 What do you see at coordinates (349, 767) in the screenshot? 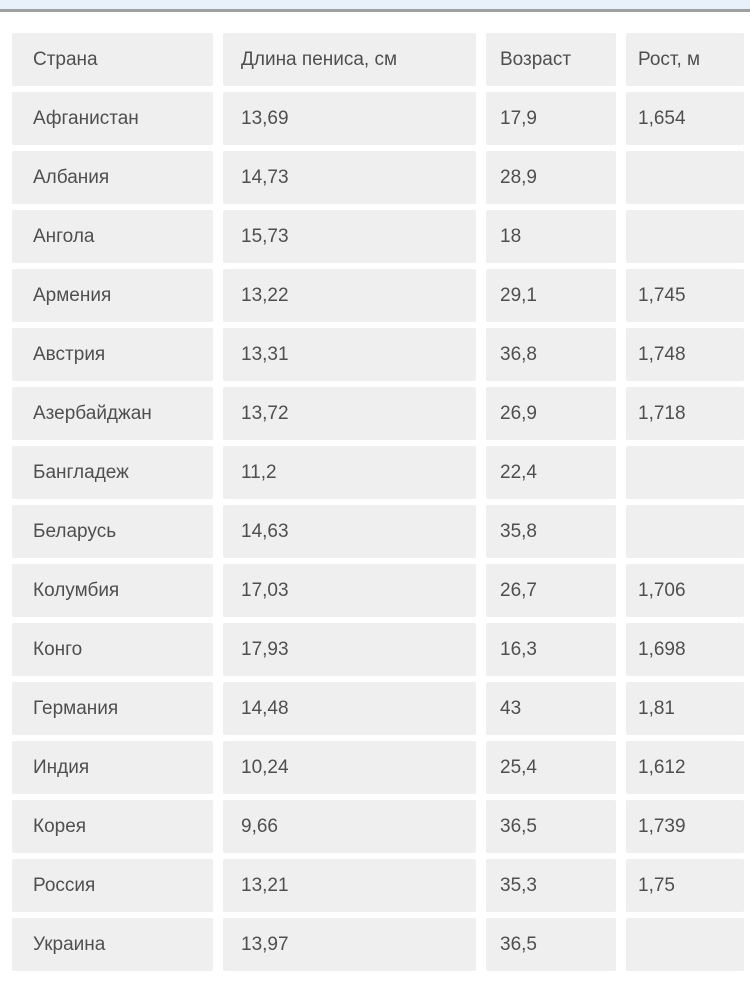
I see `length-cell: 10,24` at bounding box center [349, 767].